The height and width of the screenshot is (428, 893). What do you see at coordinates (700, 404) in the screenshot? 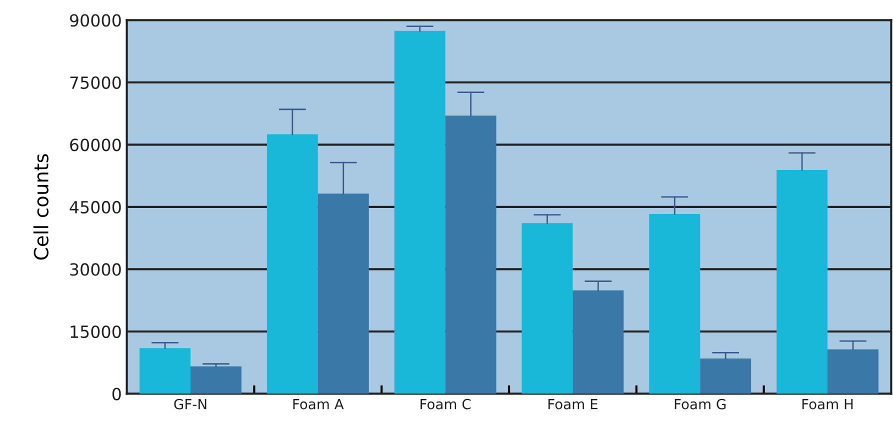
I see `x-tick-label: Foam G` at bounding box center [700, 404].